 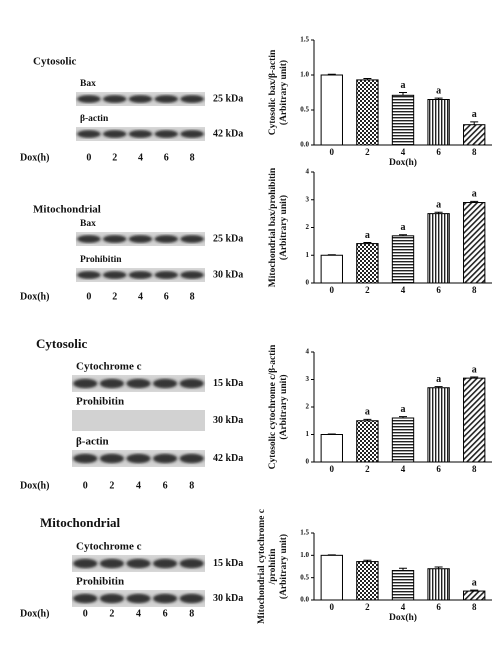 What do you see at coordinates (228, 563) in the screenshot?
I see `size-label: 15 kDa` at bounding box center [228, 563].